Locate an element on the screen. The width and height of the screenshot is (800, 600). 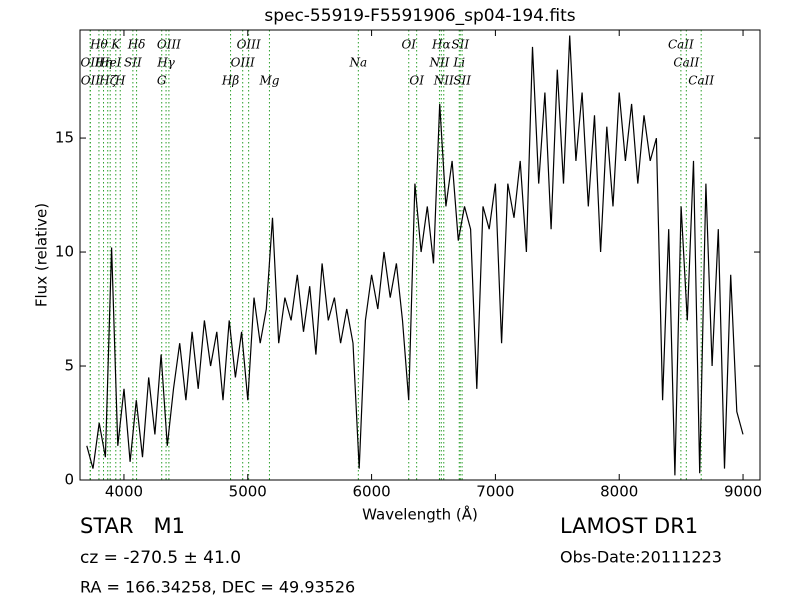
spectral-line-label: Hη is located at coordinates (103, 63).